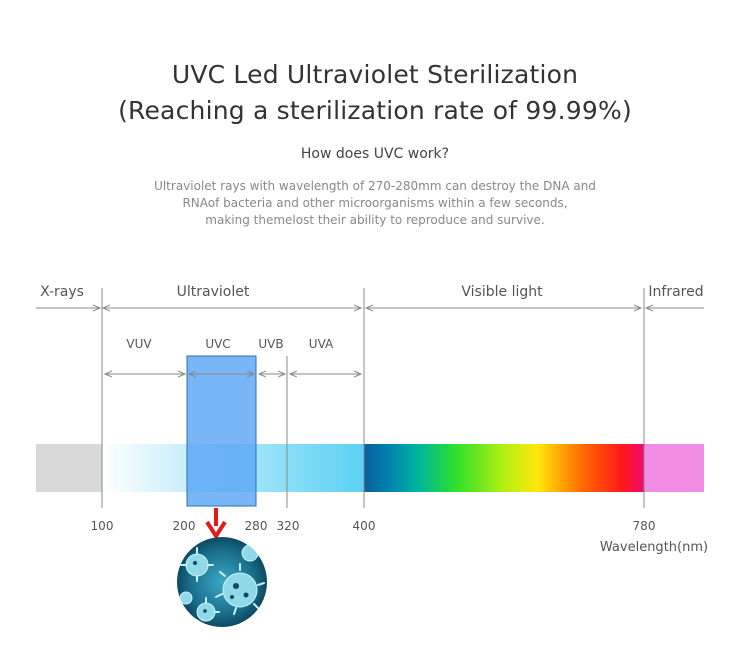 Image resolution: width=750 pixels, height=667 pixels. Describe the element at coordinates (675, 292) in the screenshot. I see `region-label-infrared: Infrared` at that location.